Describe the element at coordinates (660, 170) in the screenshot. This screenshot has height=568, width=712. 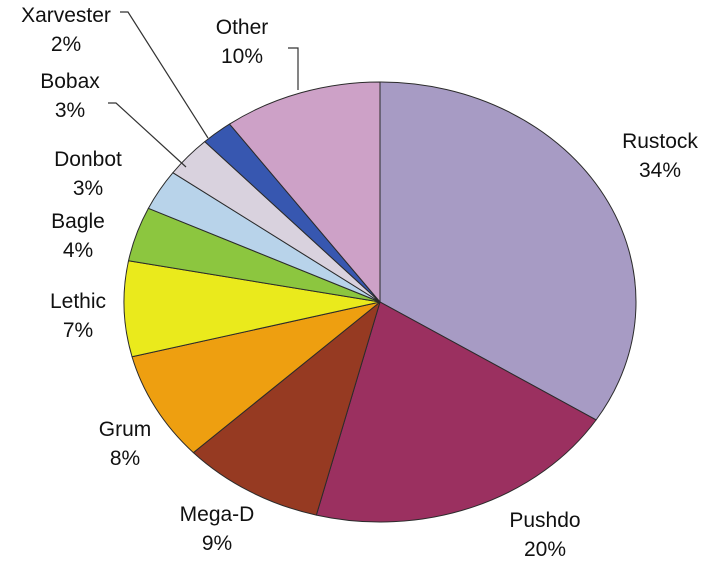
I see `slice-value-rustock: 34%` at that location.